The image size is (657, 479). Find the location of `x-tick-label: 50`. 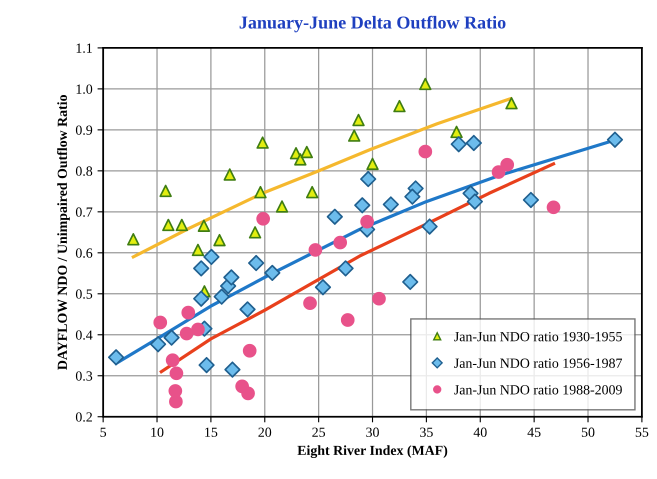

x-tick-label: 50 is located at coordinates (588, 432).